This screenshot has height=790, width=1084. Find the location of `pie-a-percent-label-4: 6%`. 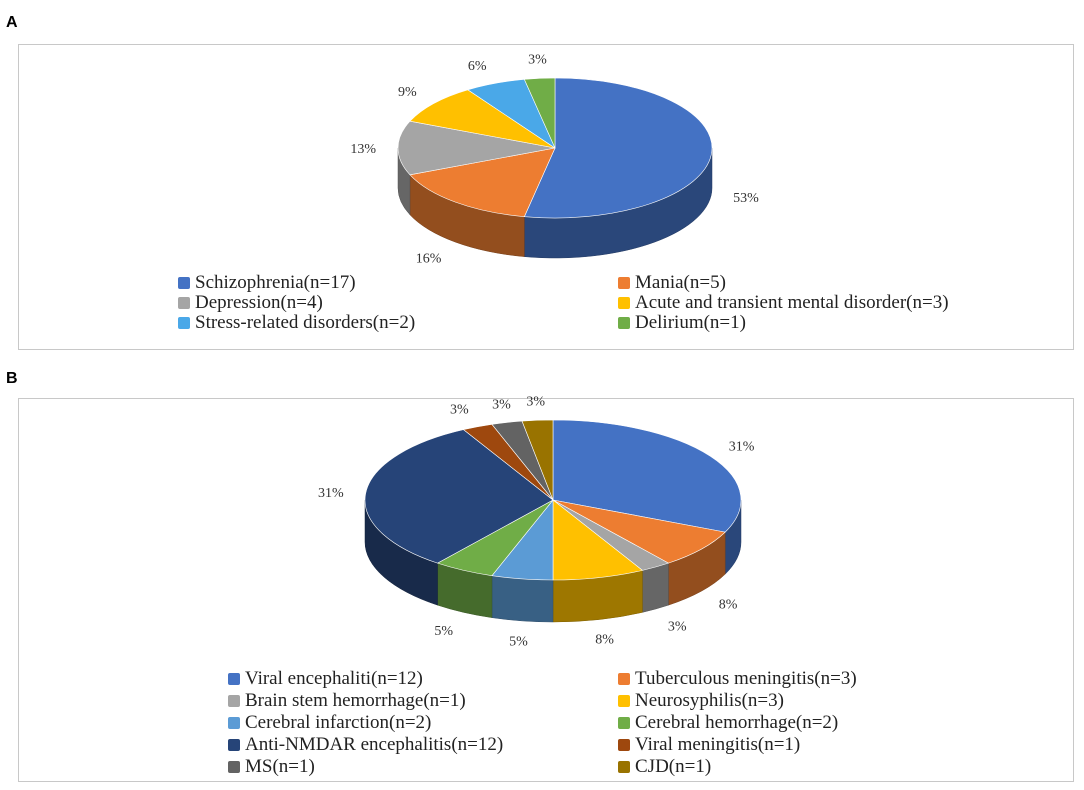

pie-a-percent-label-4: 6% is located at coordinates (477, 66).